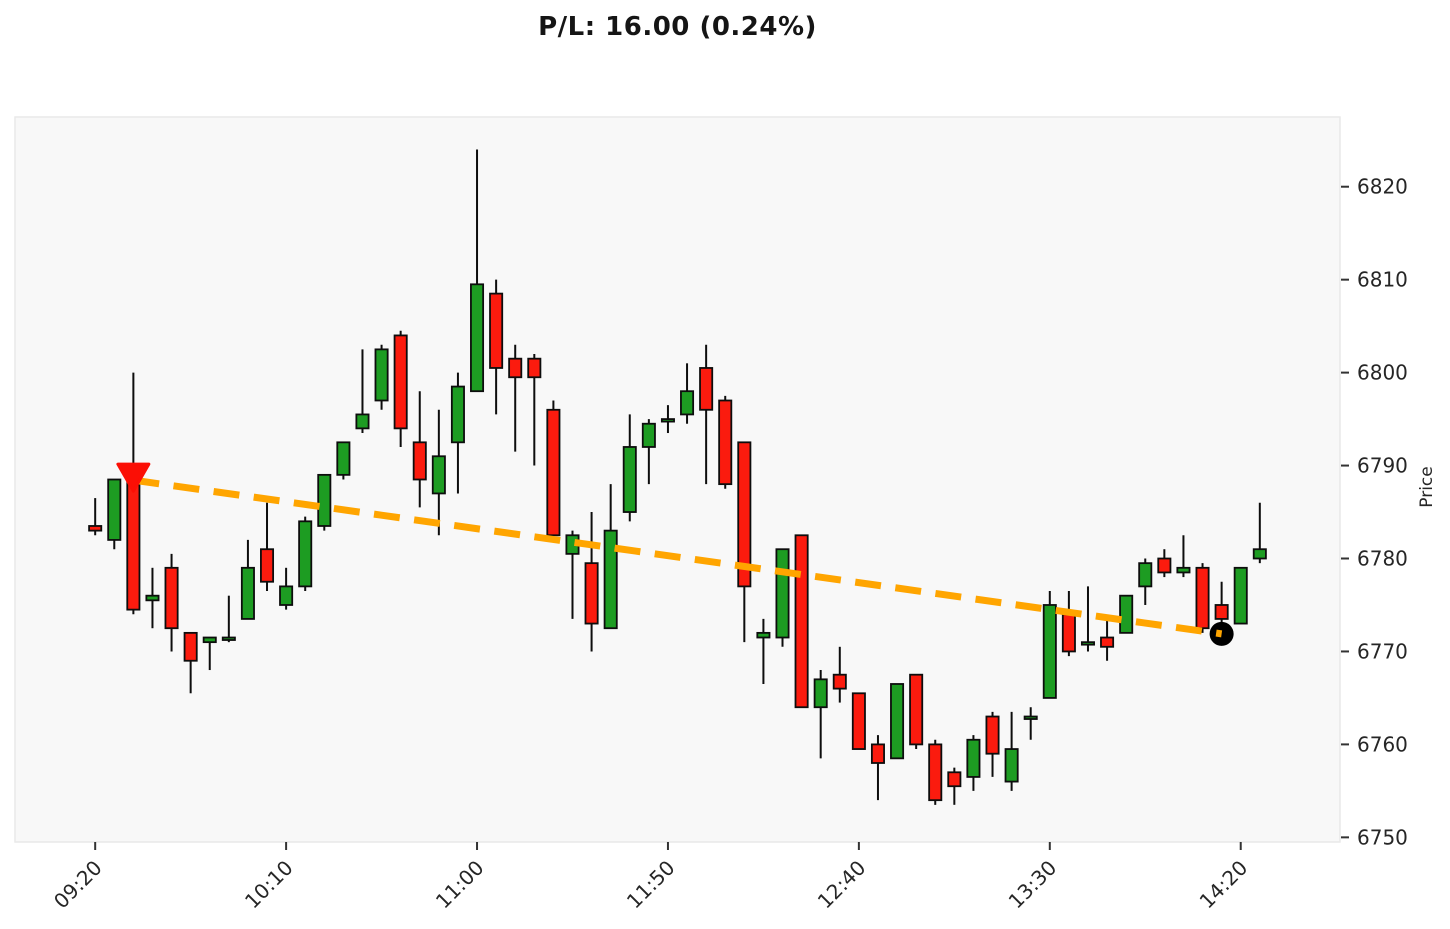 This screenshot has height=929, width=1450. What do you see at coordinates (1382, 744) in the screenshot?
I see `y-tick-label: 6760` at bounding box center [1382, 744].